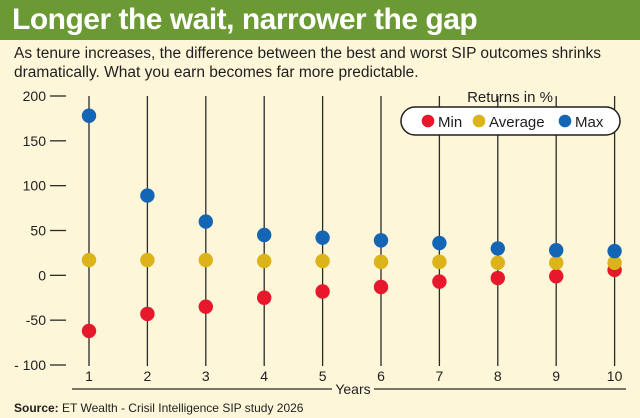  I want to click on y-axis: - 100 -50 0 50 100 150 200, so click(40, 230).